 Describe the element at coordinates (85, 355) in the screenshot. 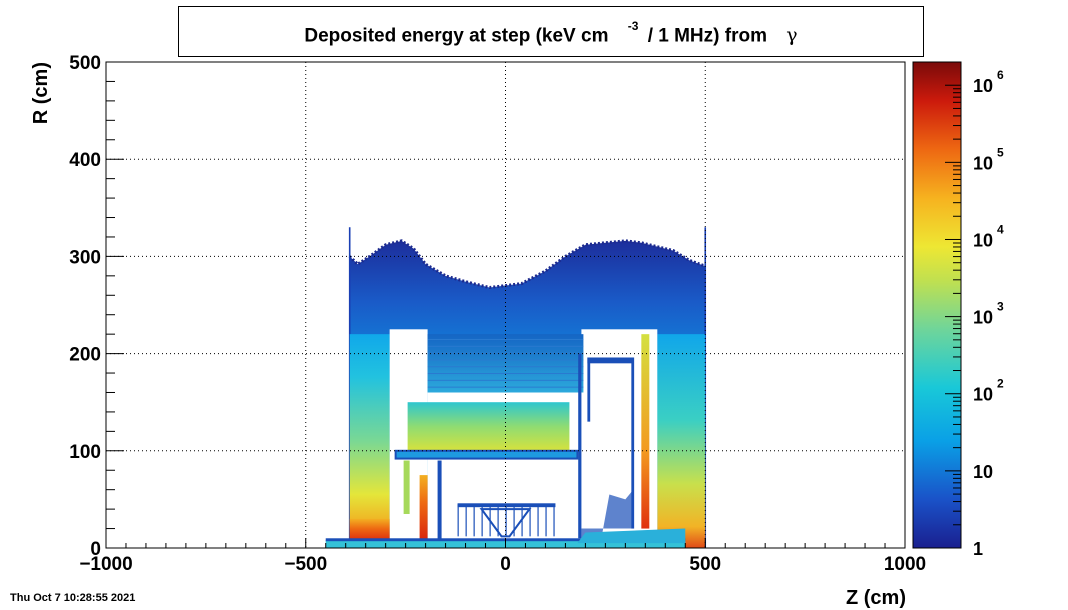

I see `y-tick-label: 200` at that location.